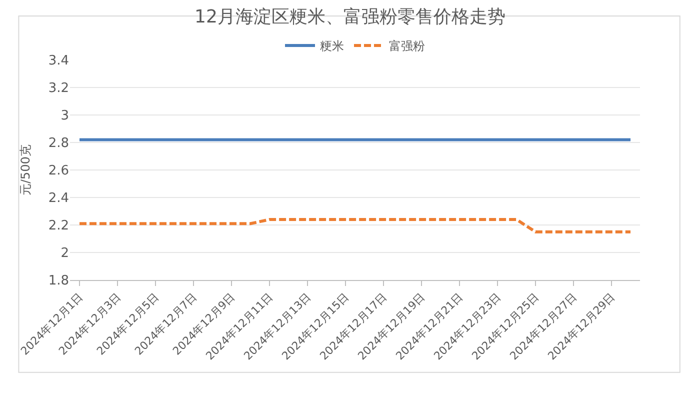  What do you see at coordinates (58, 61) in the screenshot?
I see `y-tick-label: 3.4` at bounding box center [58, 61].